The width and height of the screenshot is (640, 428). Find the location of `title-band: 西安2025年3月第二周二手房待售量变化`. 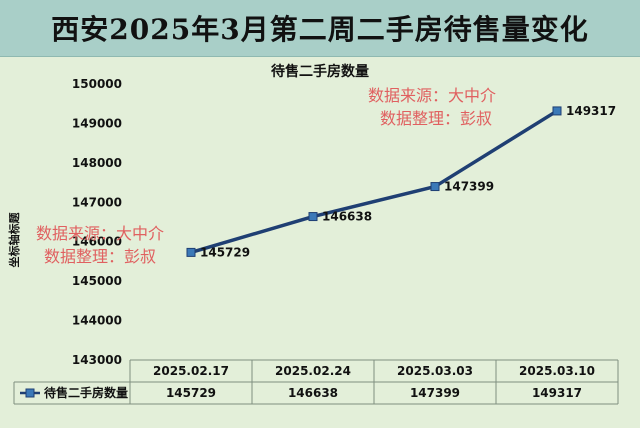

title-band: 西安2025年3月第二周二手房待售量变化 is located at coordinates (320, 28).